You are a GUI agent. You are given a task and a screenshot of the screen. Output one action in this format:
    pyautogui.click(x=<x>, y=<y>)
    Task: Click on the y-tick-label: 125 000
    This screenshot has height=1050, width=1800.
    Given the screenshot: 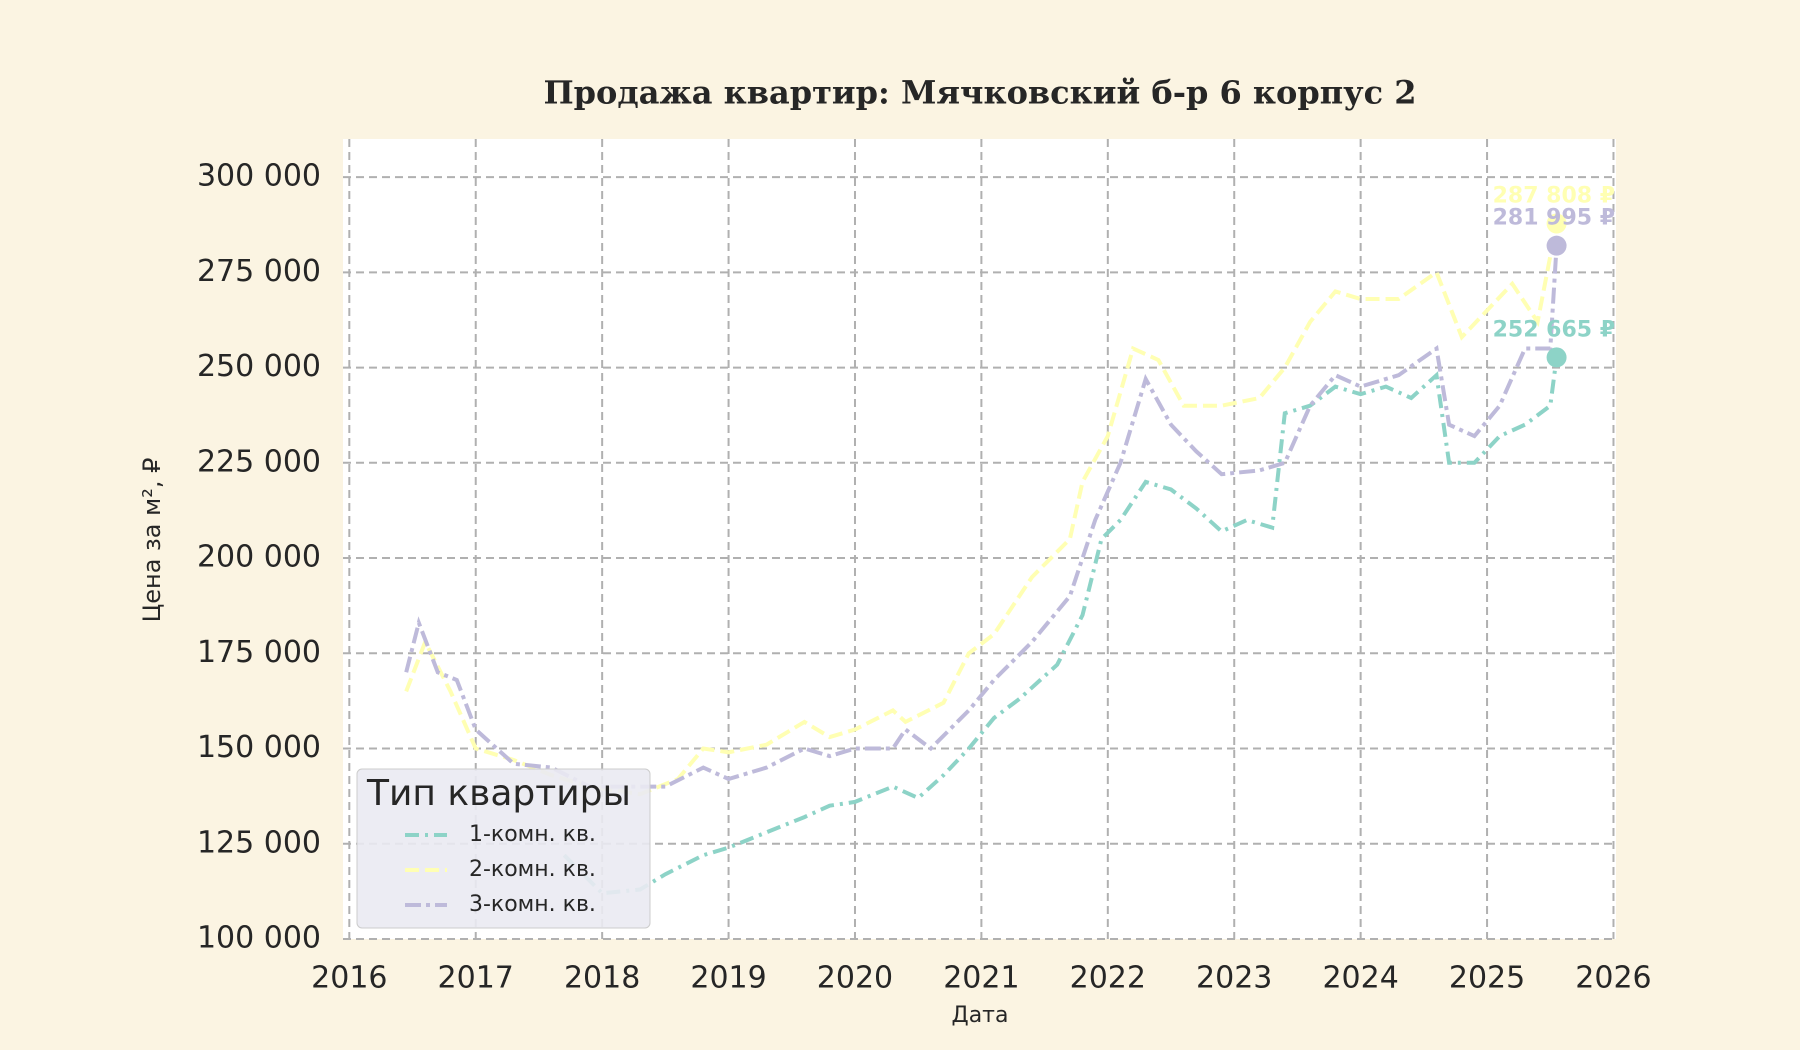 What is the action you would take?
    pyautogui.click(x=259, y=842)
    